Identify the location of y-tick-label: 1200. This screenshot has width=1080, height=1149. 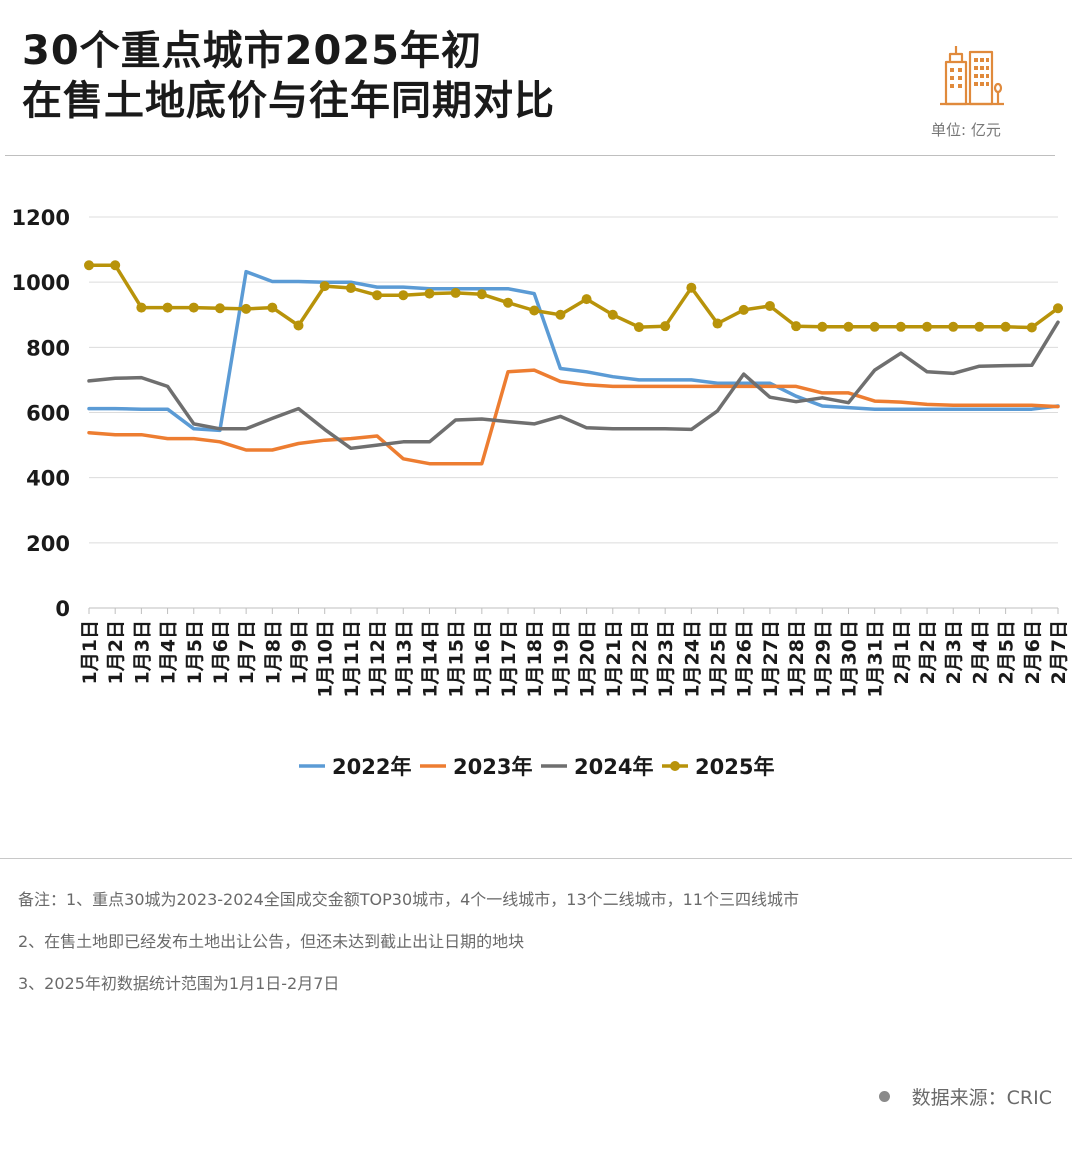
(41, 218).